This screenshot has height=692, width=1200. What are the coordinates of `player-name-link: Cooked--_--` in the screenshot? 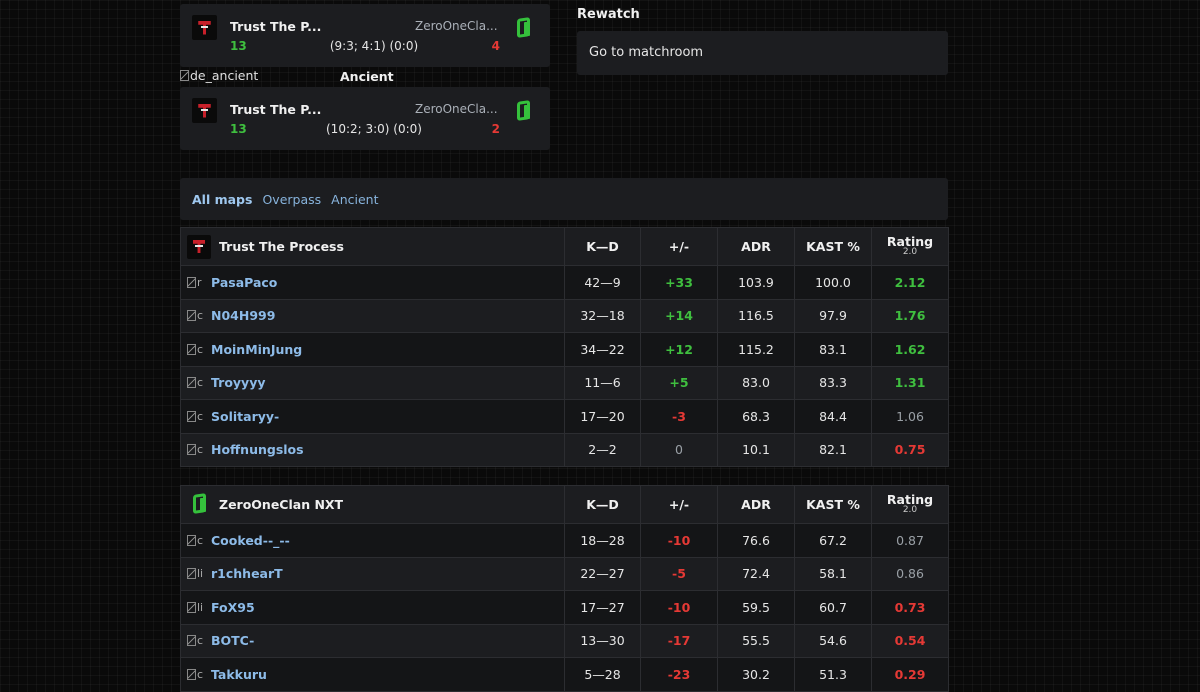 It's located at (250, 540).